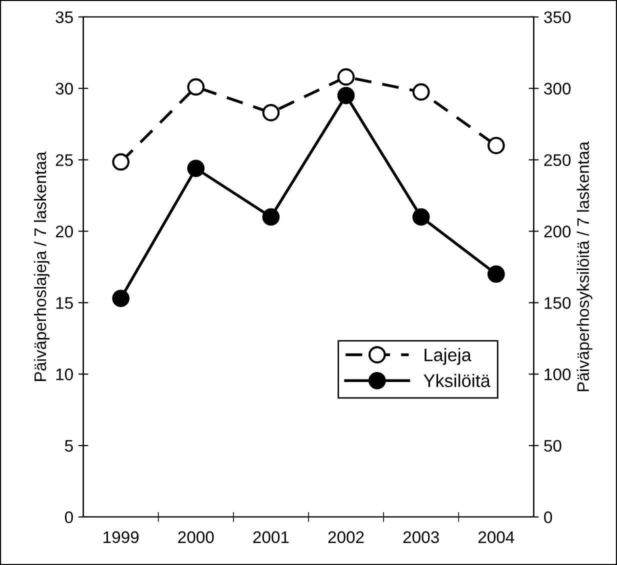 This screenshot has height=565, width=617. What do you see at coordinates (64, 17) in the screenshot?
I see `y-tick-label: 35` at bounding box center [64, 17].